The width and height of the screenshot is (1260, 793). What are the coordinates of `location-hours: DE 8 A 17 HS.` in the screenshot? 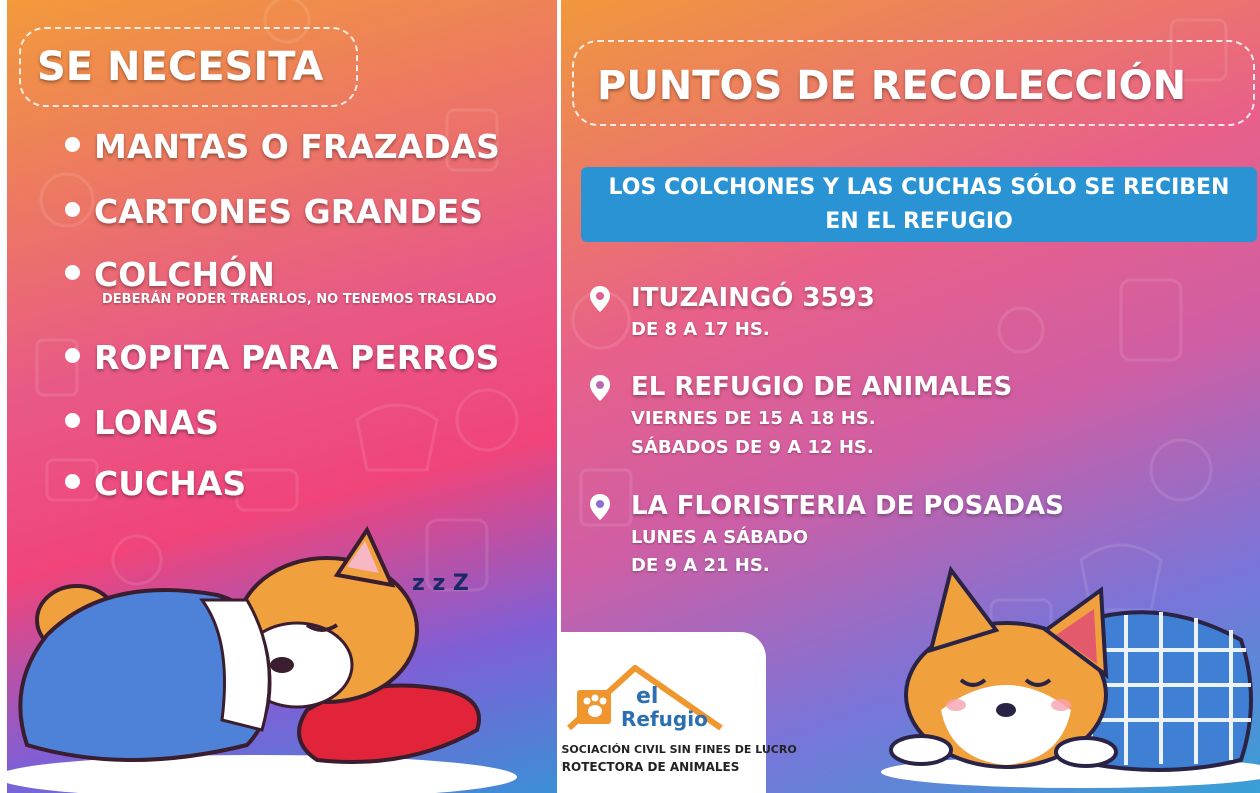 It's located at (700, 329).